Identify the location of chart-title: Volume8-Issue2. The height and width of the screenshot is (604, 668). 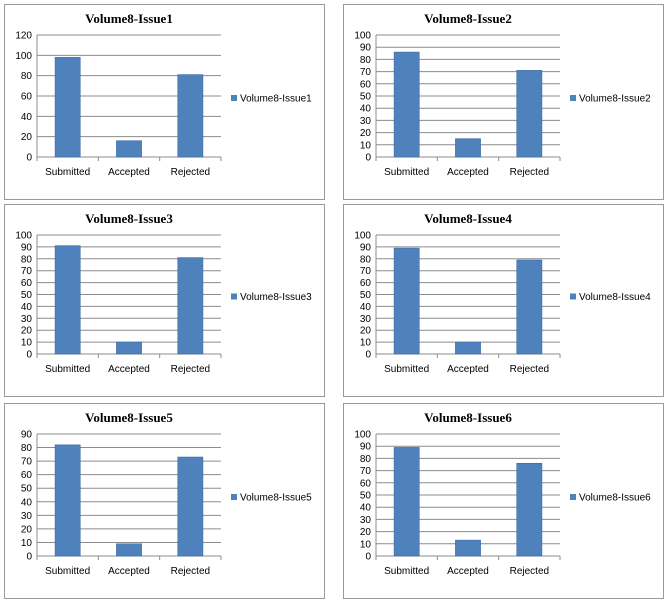
(468, 18).